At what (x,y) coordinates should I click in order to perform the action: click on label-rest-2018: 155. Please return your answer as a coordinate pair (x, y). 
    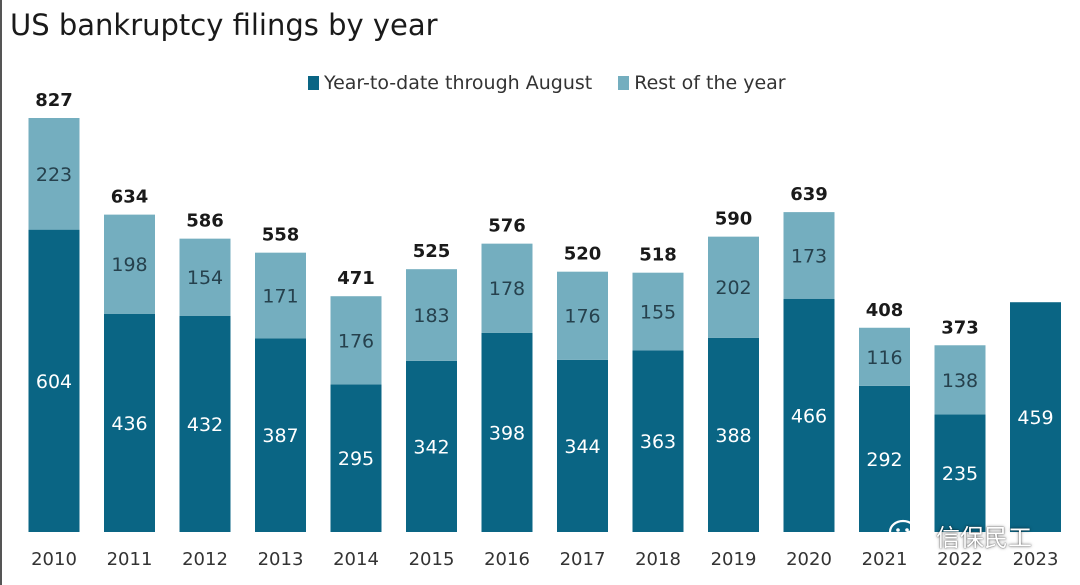
    Looking at the image, I should click on (658, 312).